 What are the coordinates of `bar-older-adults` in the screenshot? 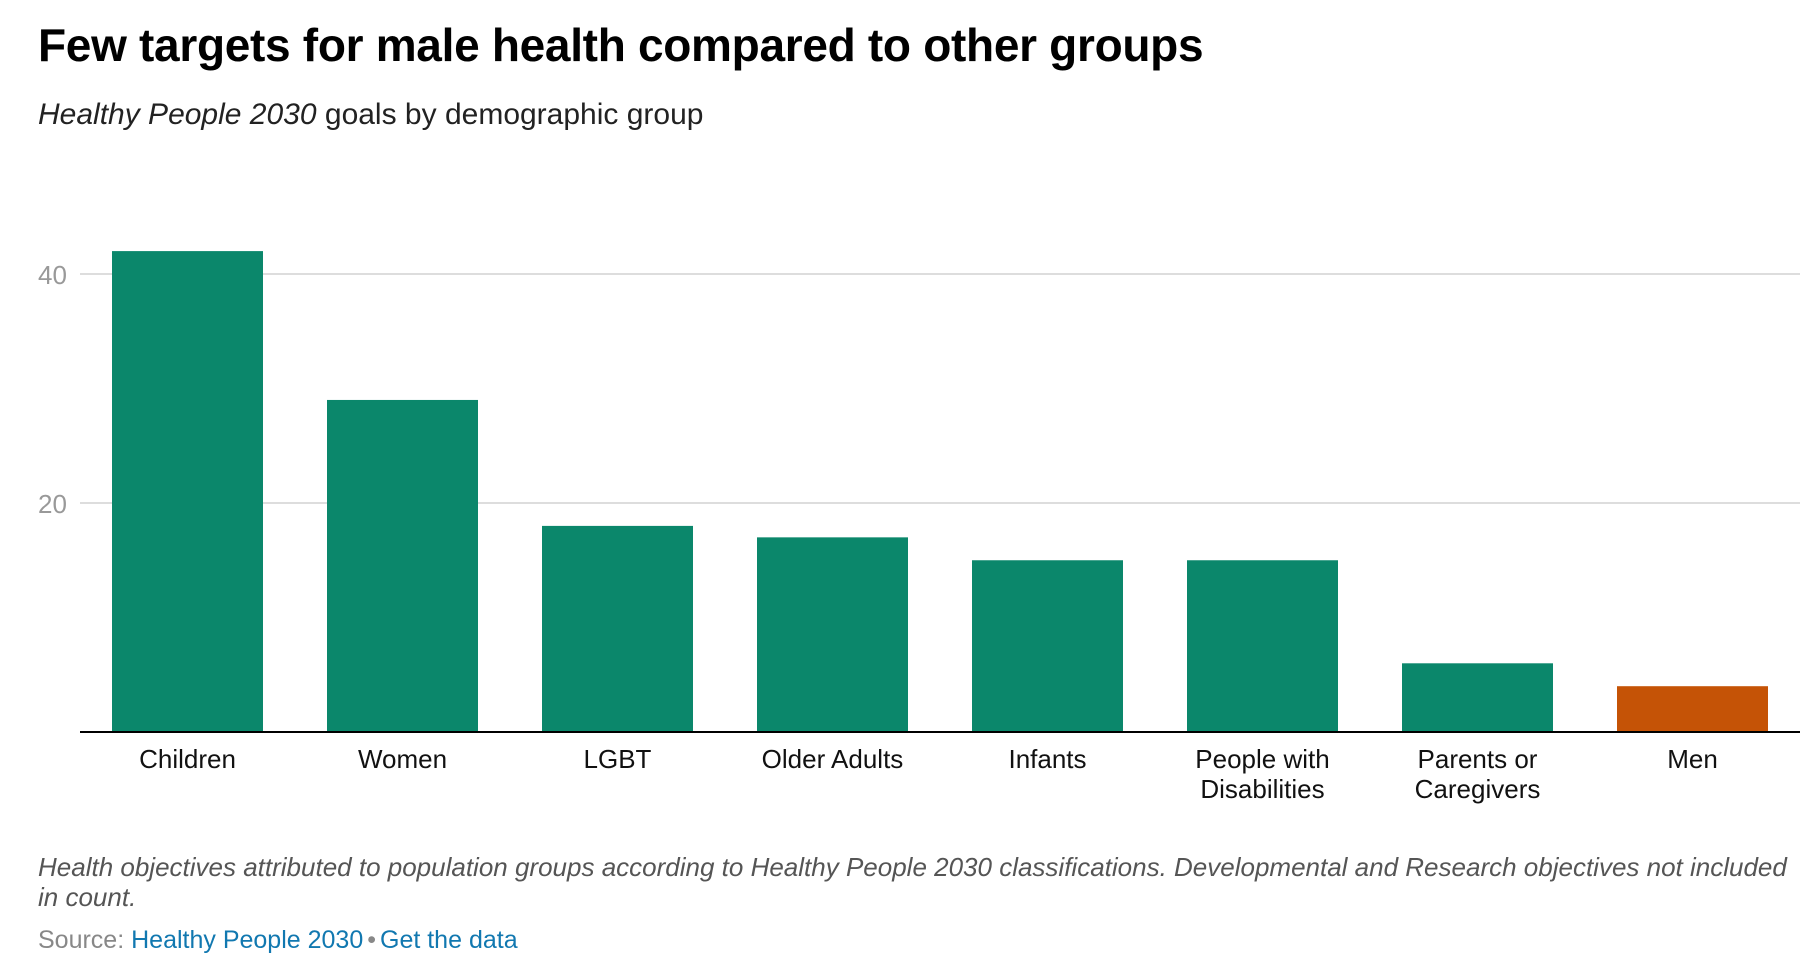 It's located at (832, 634).